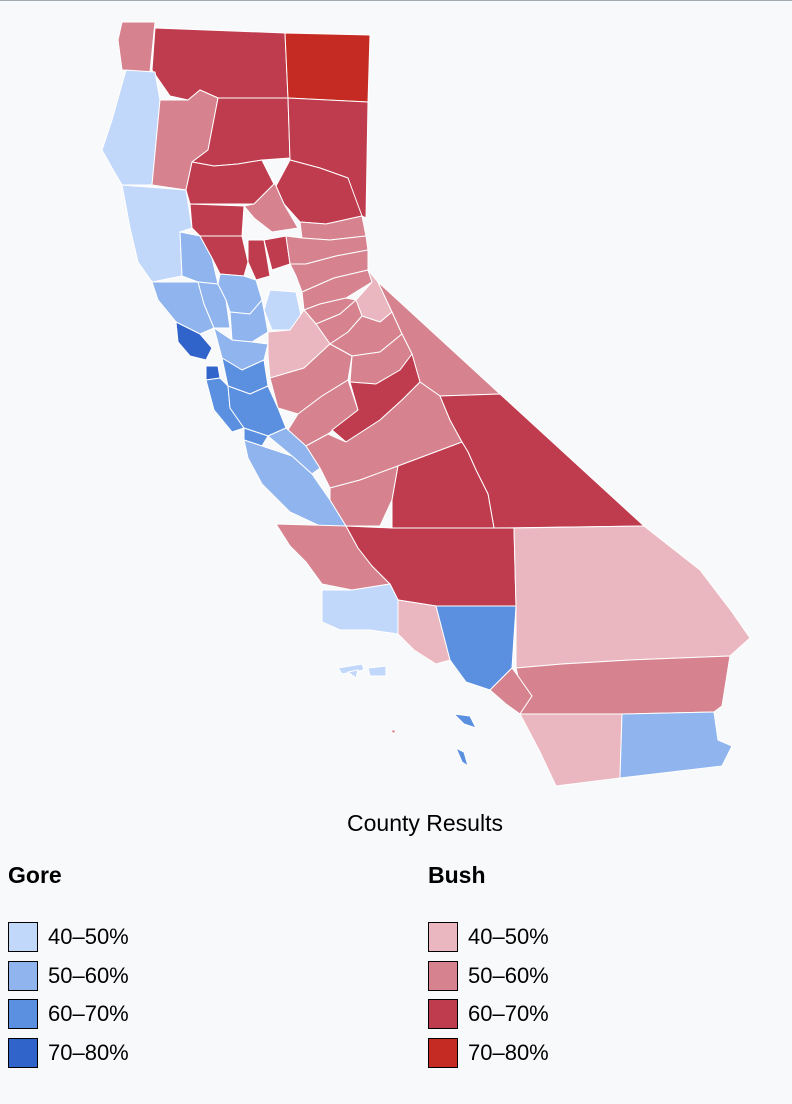  Describe the element at coordinates (457, 875) in the screenshot. I see `legend-bush-title: Bush` at that location.